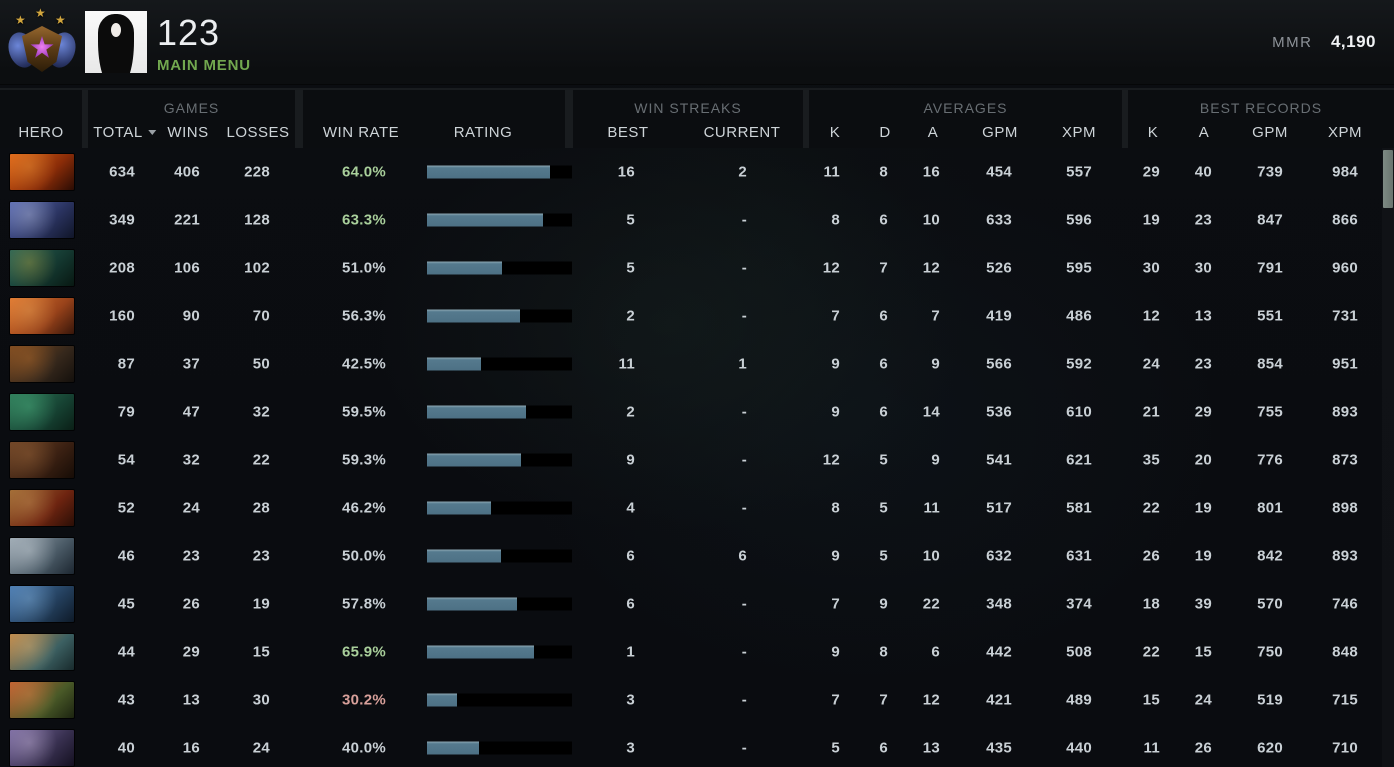 The image size is (1394, 767). I want to click on avg-kills-cell: 9, so click(835, 556).